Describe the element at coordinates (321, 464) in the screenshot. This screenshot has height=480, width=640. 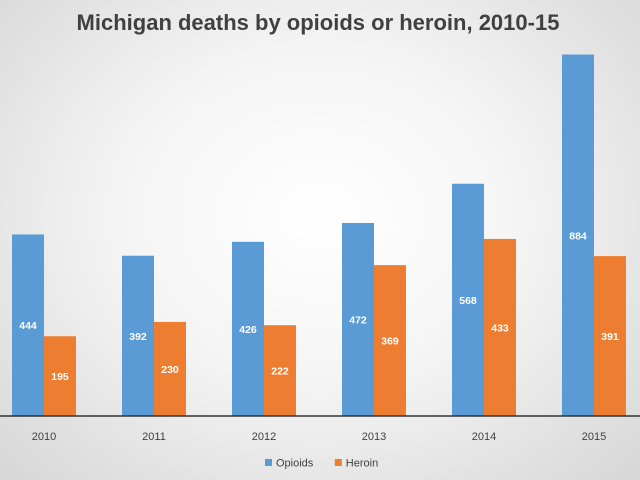
I see `legend: Opioids Heroin` at that location.